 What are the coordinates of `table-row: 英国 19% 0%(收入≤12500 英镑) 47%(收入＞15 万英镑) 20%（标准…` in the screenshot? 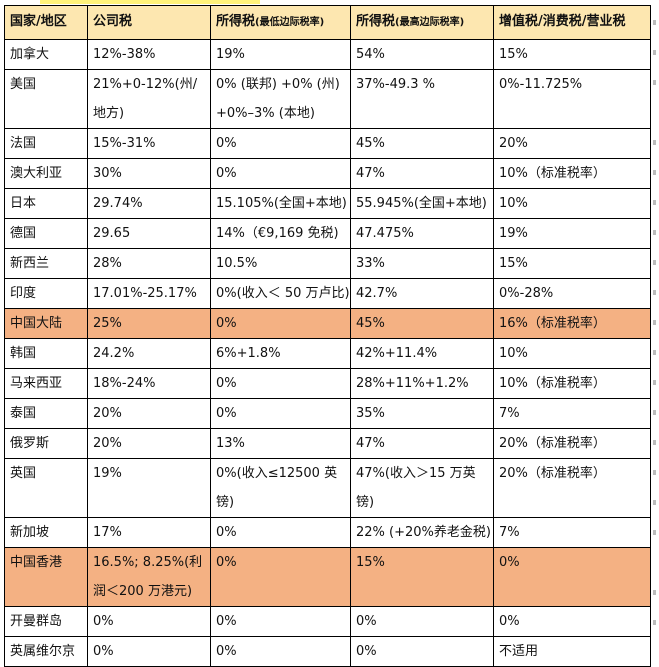 It's located at (327, 488).